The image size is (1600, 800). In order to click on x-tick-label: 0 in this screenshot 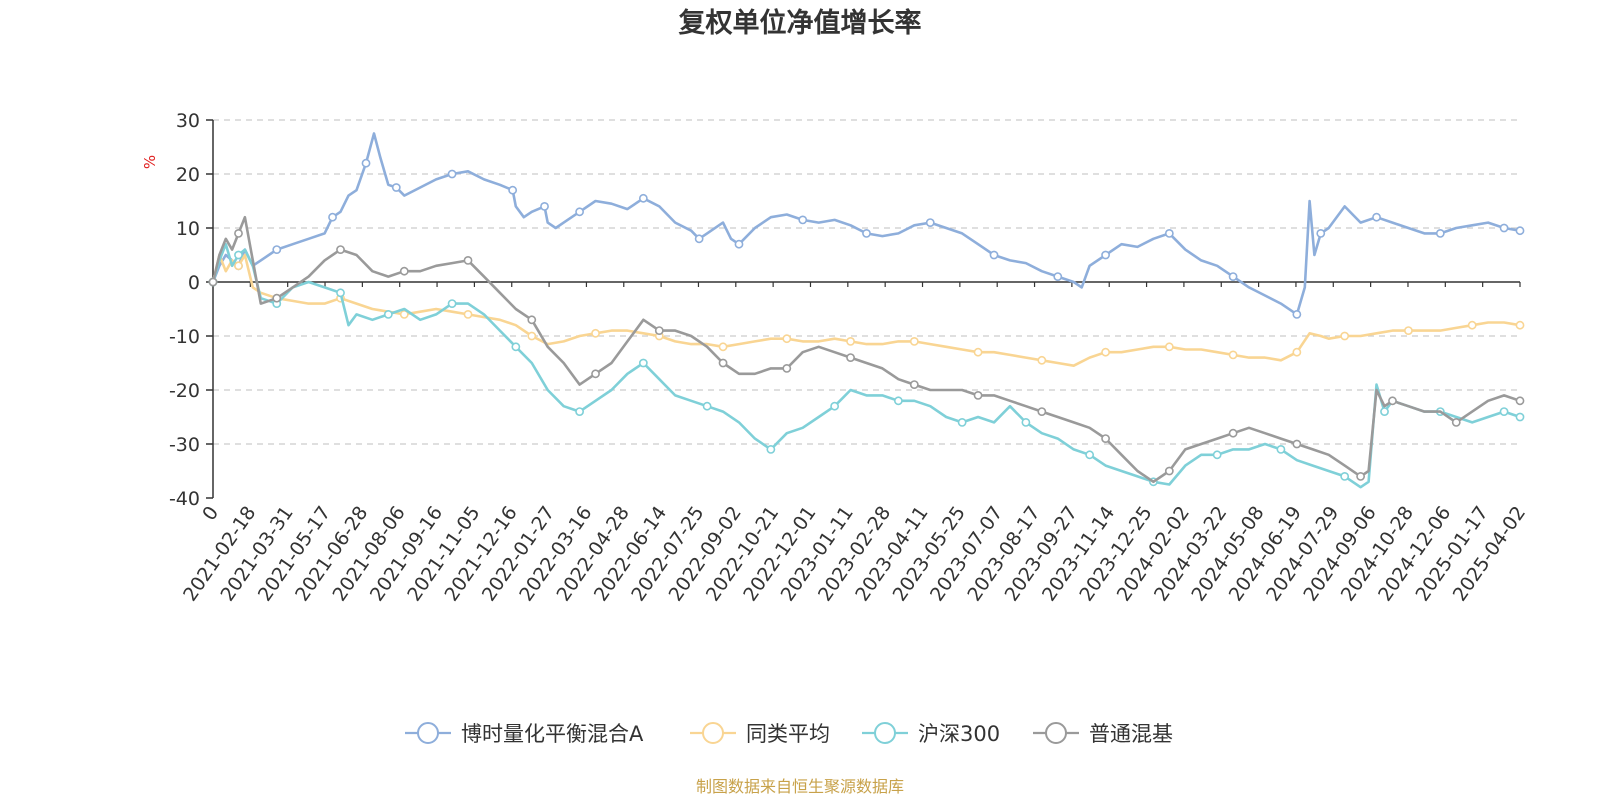, I will do `click(210, 513)`.